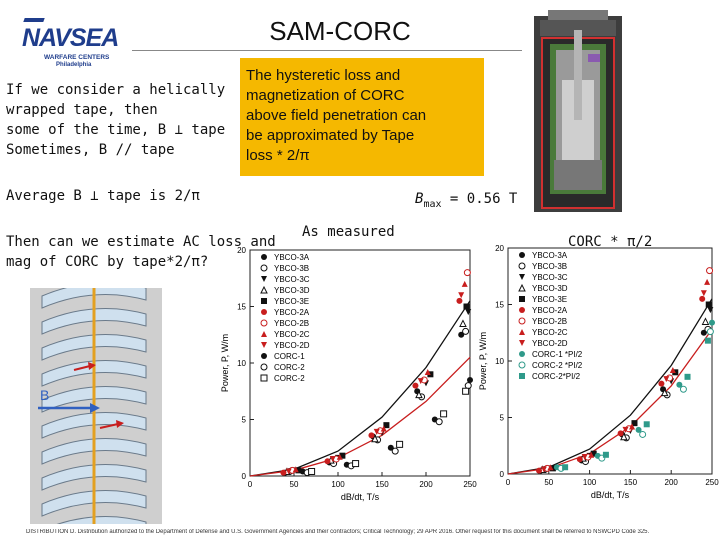 This screenshot has height=540, width=720. I want to click on cryostat-illustration, so click(578, 111).